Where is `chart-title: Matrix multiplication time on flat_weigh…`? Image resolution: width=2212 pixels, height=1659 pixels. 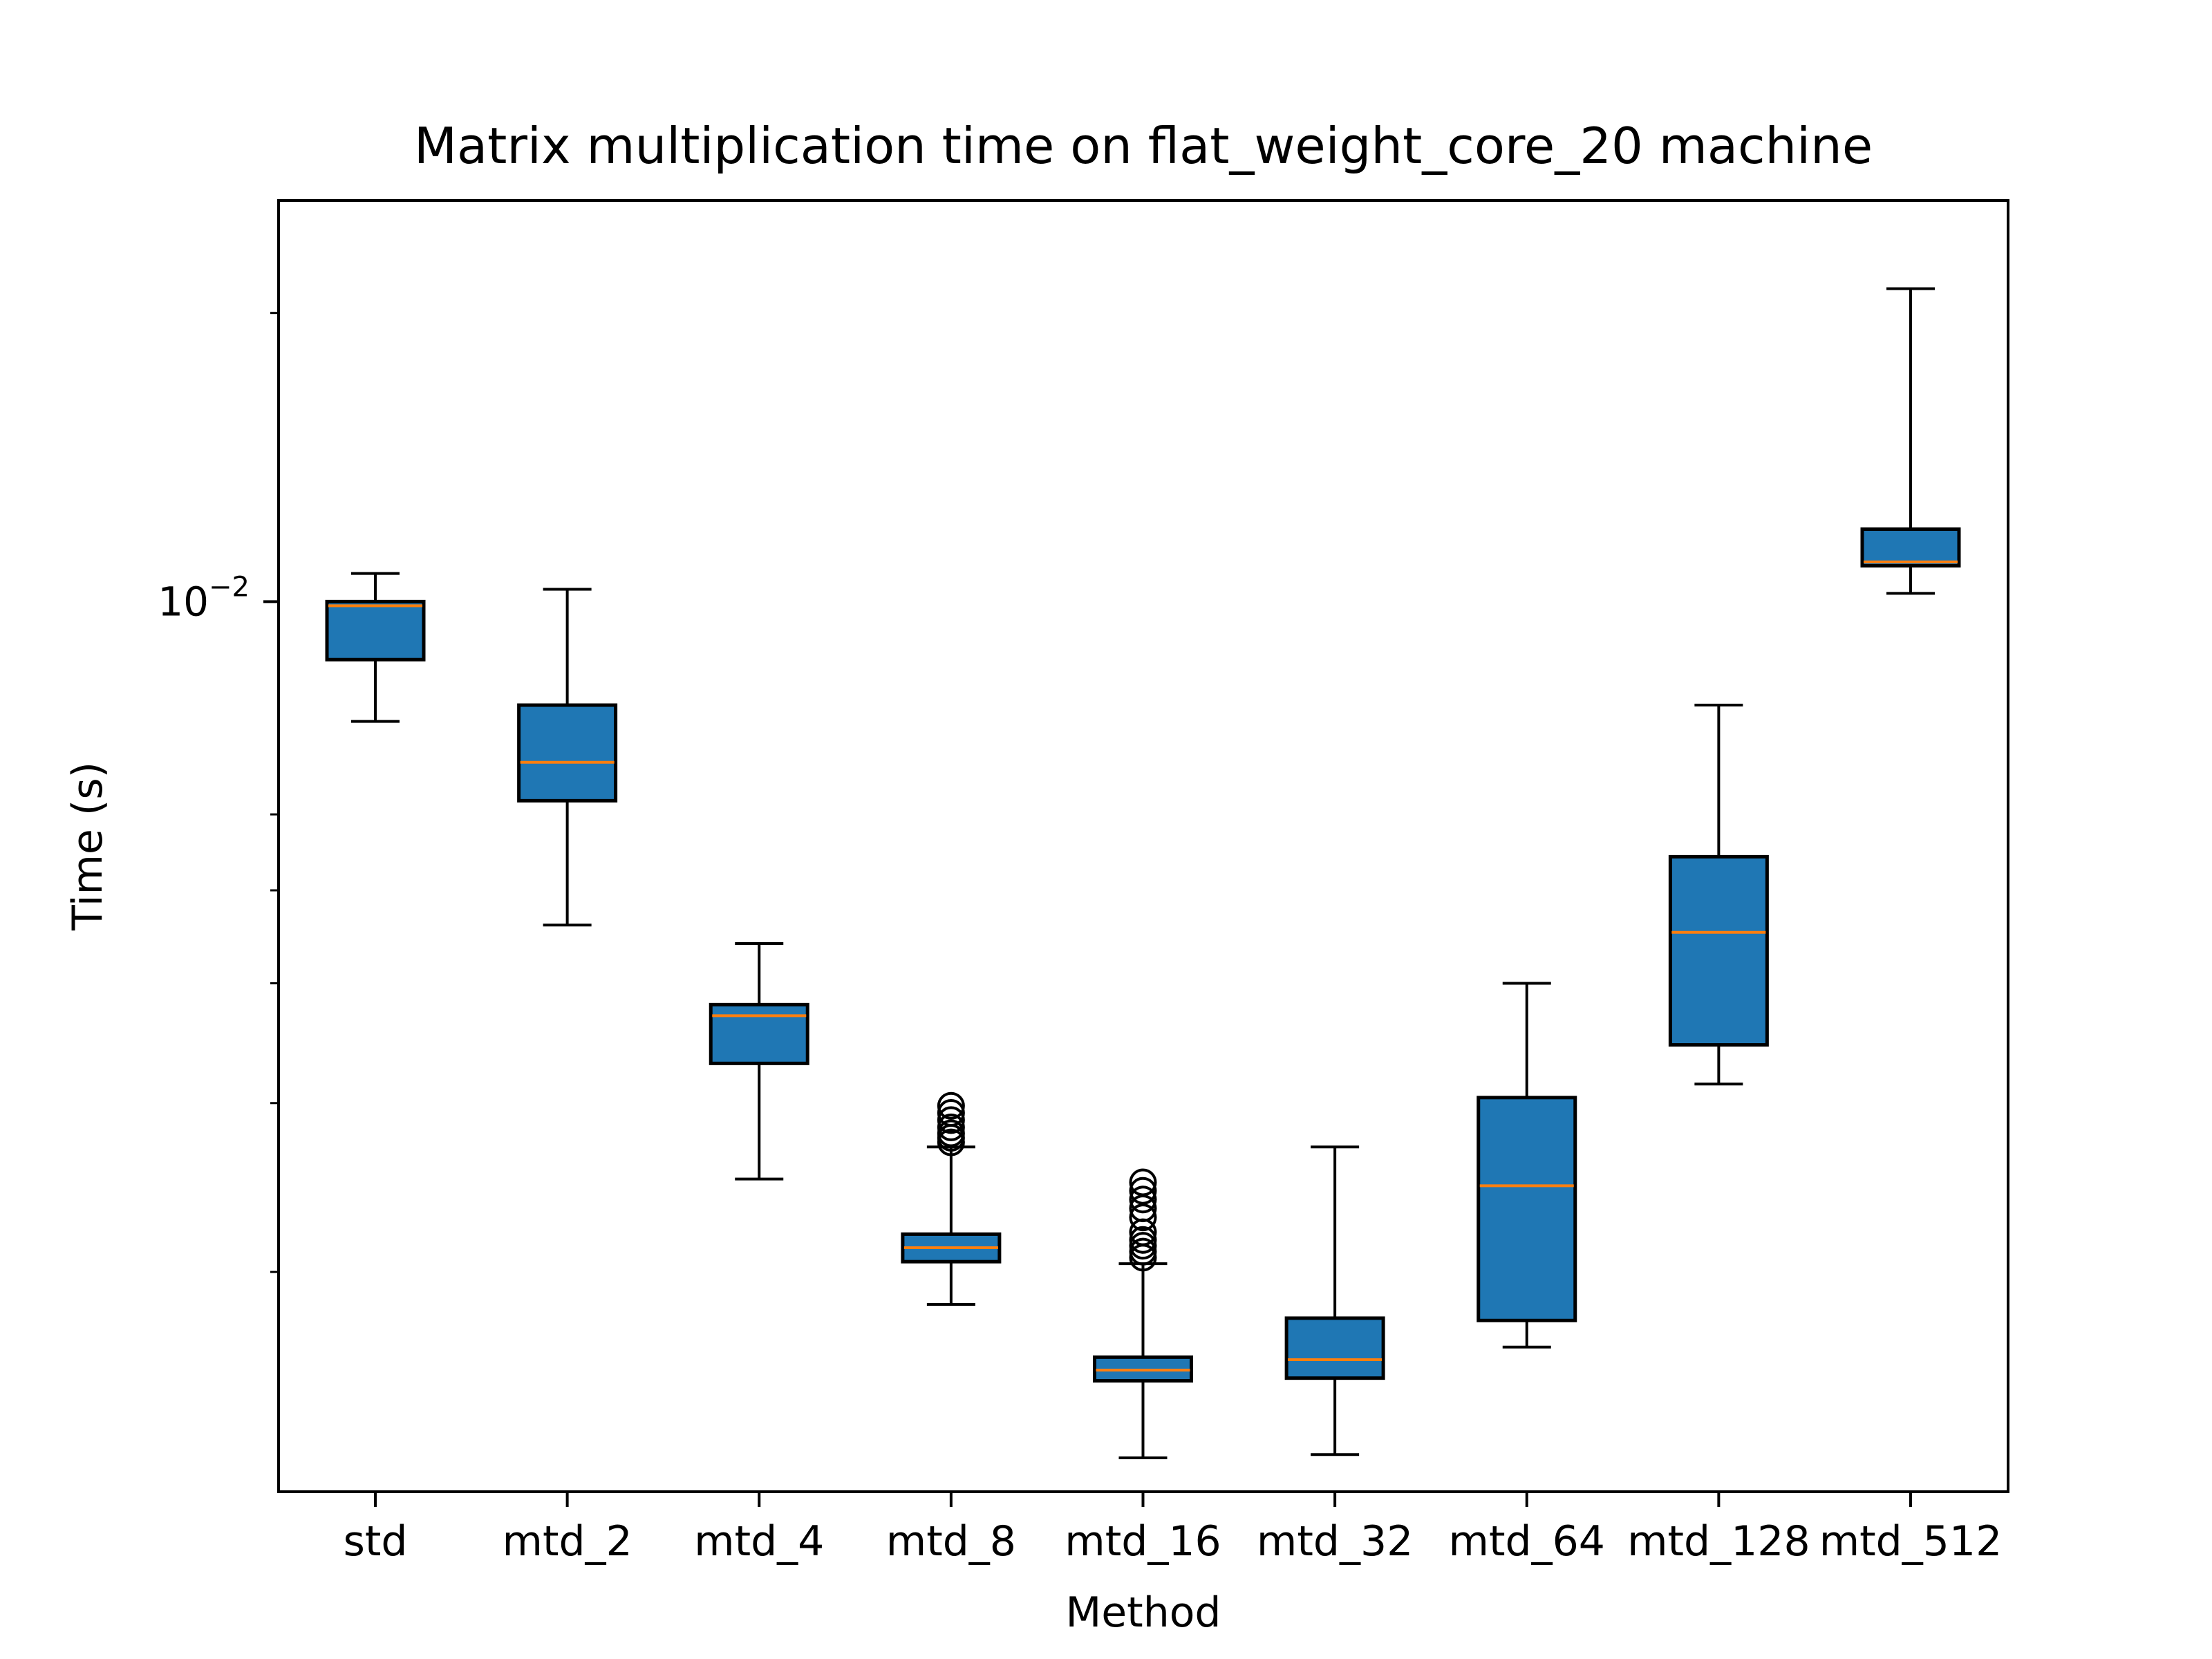
chart-title: Matrix multiplication time on flat_weigh… is located at coordinates (1143, 146).